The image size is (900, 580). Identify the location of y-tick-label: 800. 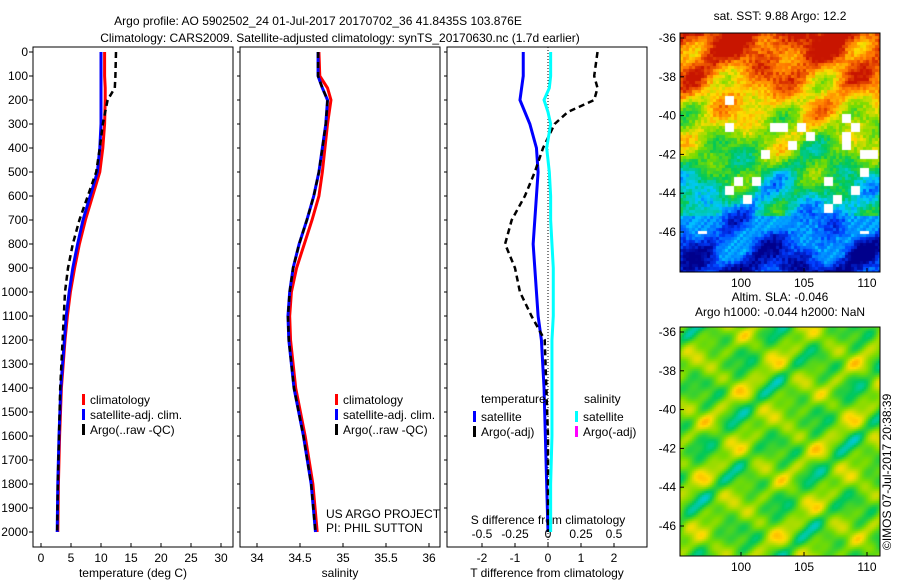
(18, 244).